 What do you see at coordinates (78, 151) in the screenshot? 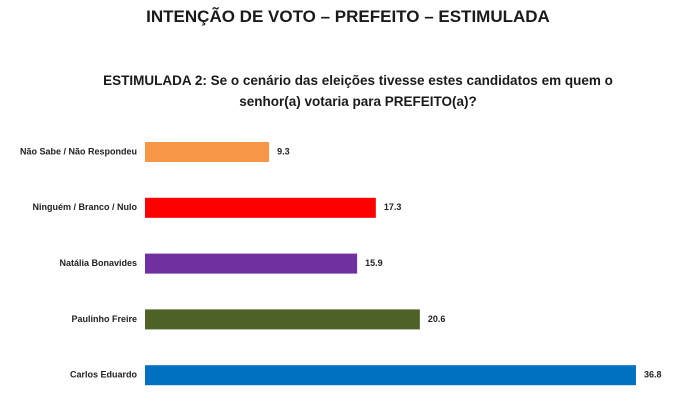
I see `category-label: Não Sabe / Não Respondeu` at bounding box center [78, 151].